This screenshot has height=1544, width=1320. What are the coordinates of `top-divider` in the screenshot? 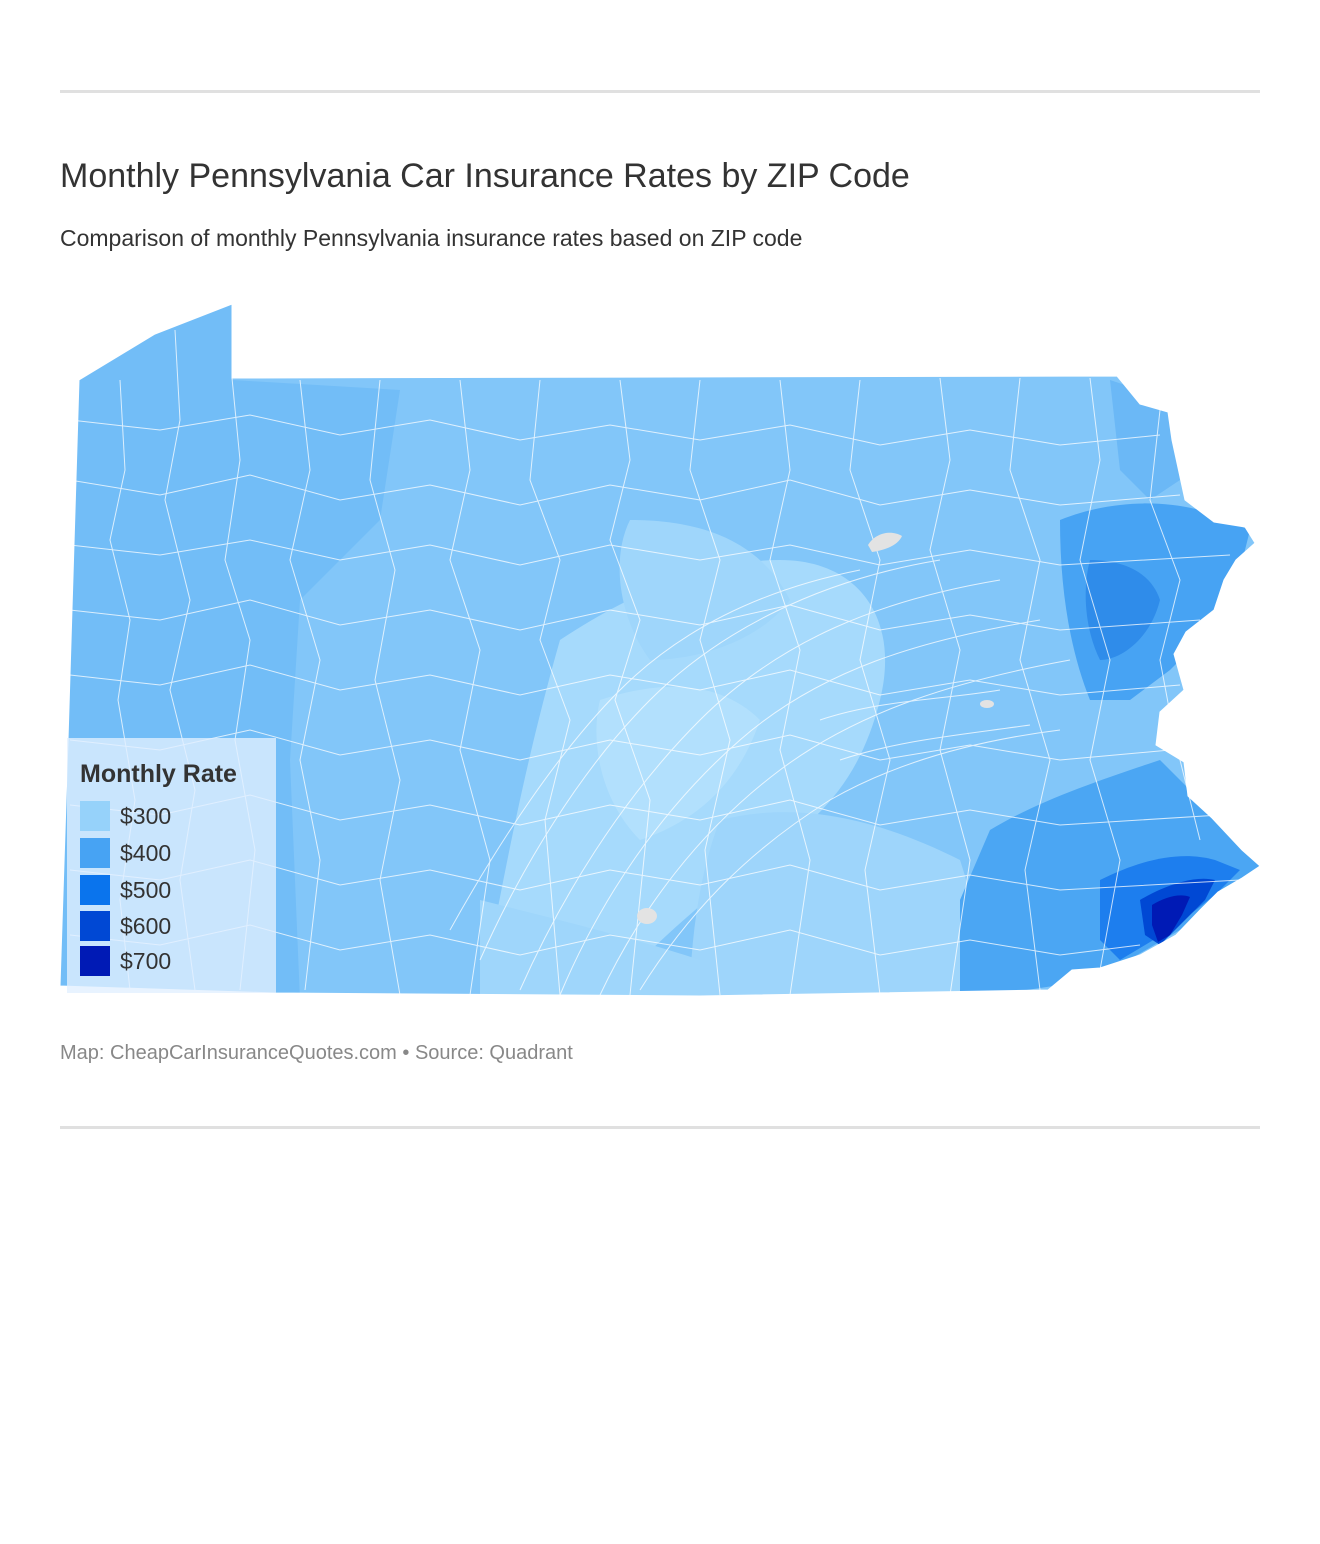 It's located at (660, 91).